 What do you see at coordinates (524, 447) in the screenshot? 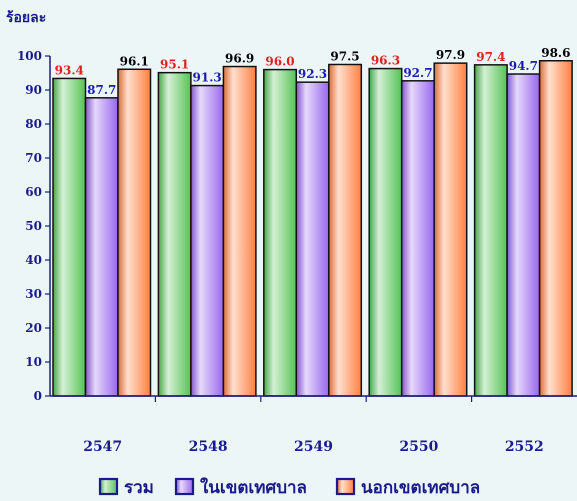
I see `category-label: 2552` at bounding box center [524, 447].